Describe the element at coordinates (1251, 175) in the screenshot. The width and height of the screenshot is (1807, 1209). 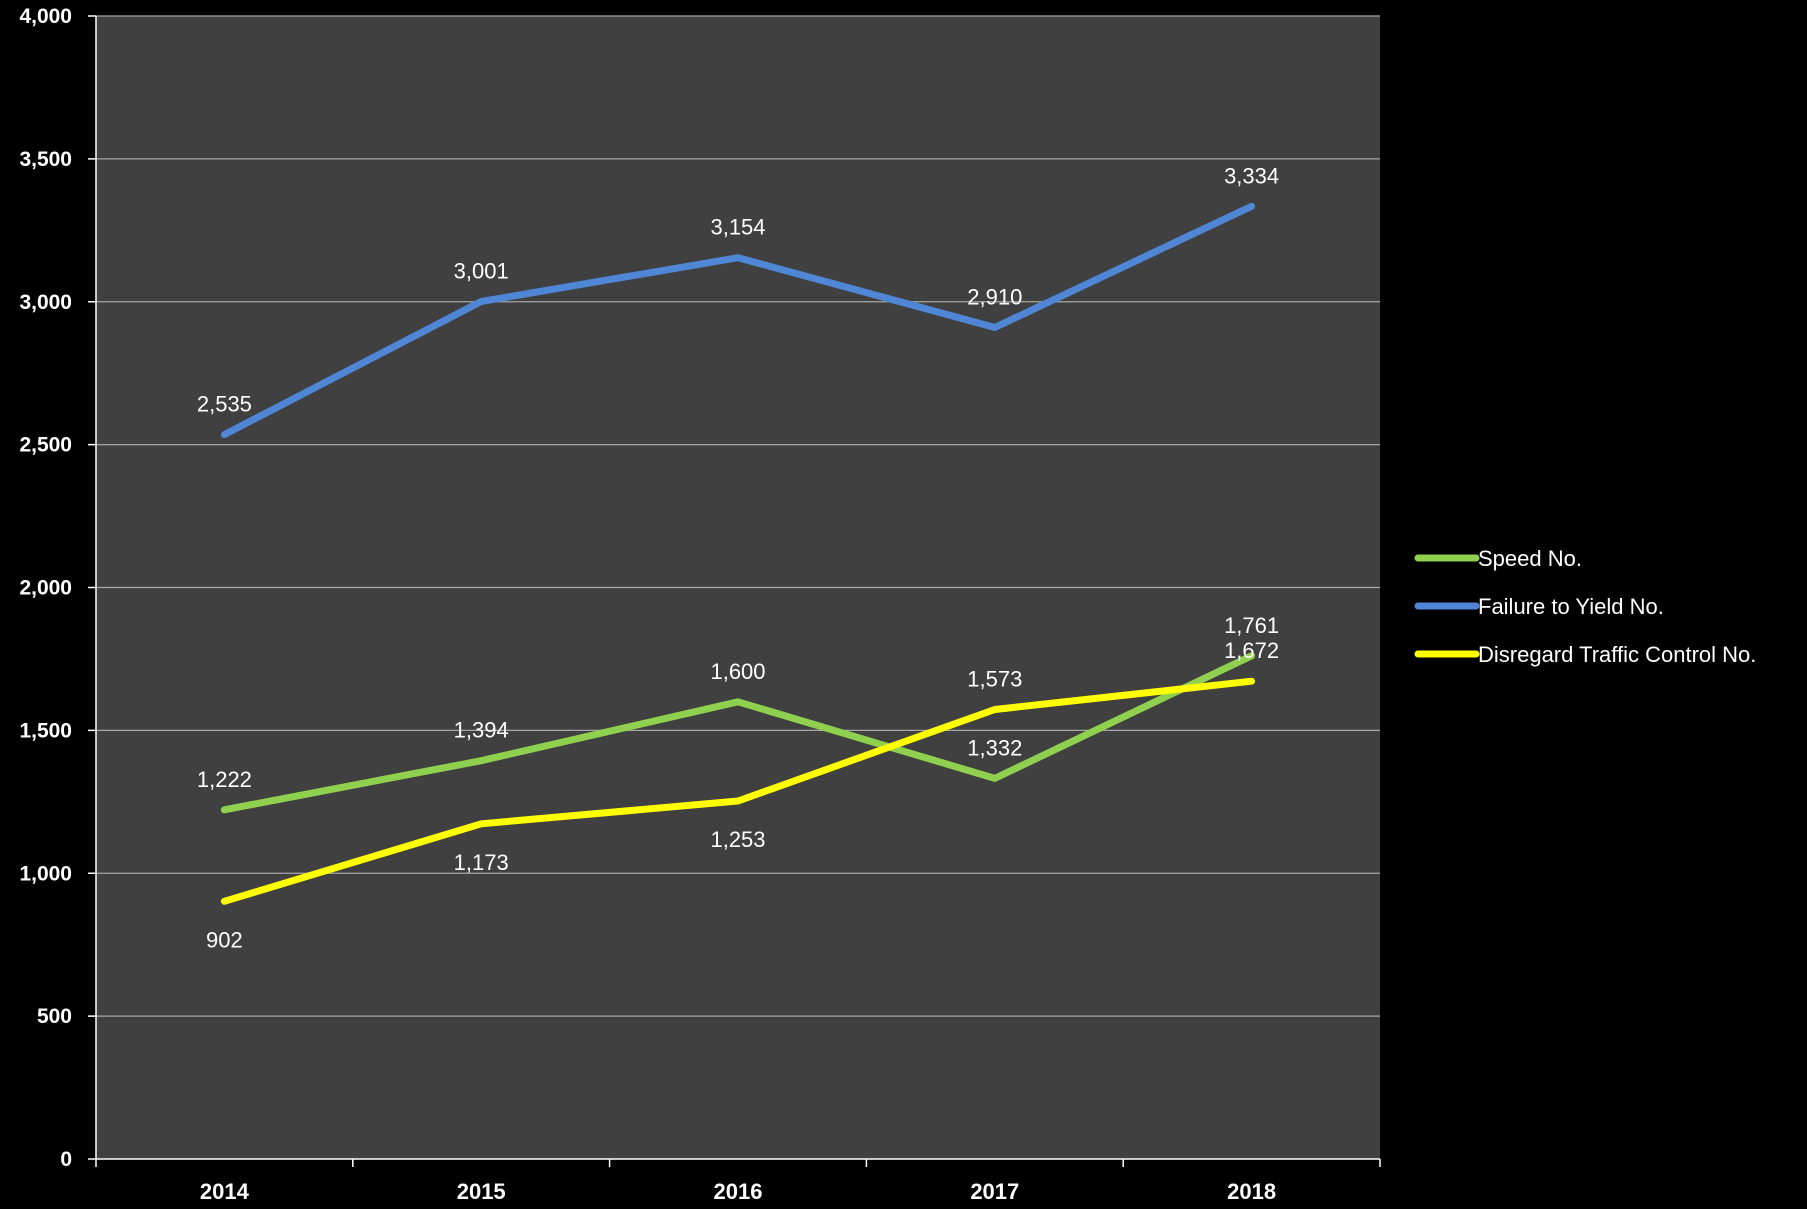
I see `data-label-failure-to-yield-no: 3,334` at that location.